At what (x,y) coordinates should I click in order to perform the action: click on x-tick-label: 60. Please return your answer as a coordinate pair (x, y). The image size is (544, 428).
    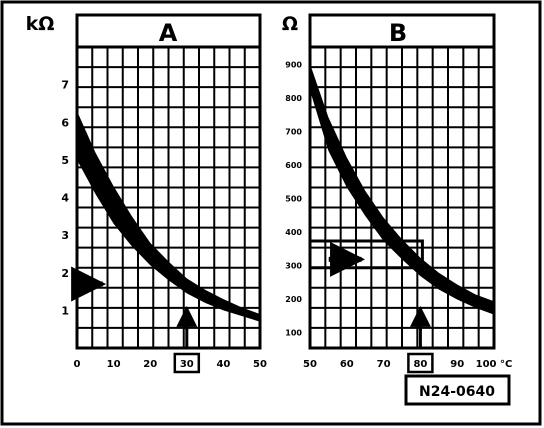
    Looking at the image, I should click on (347, 364).